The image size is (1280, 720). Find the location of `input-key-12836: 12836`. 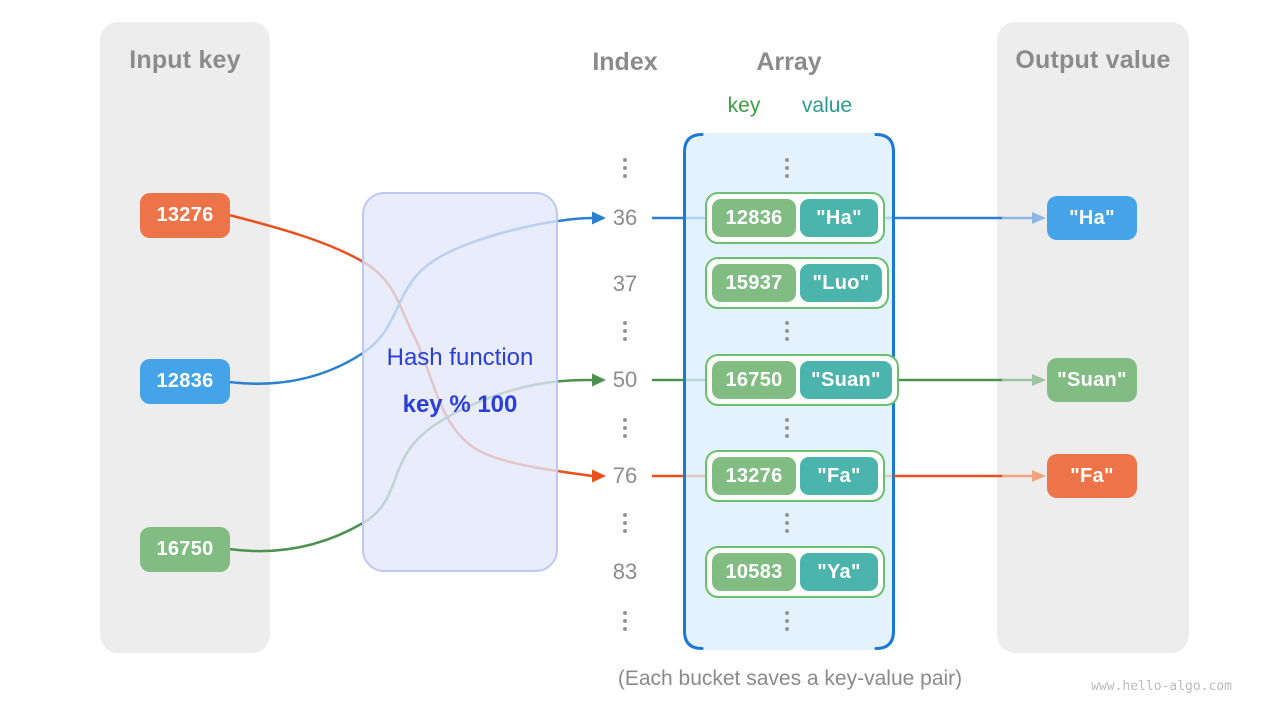

input-key-12836: 12836 is located at coordinates (185, 381).